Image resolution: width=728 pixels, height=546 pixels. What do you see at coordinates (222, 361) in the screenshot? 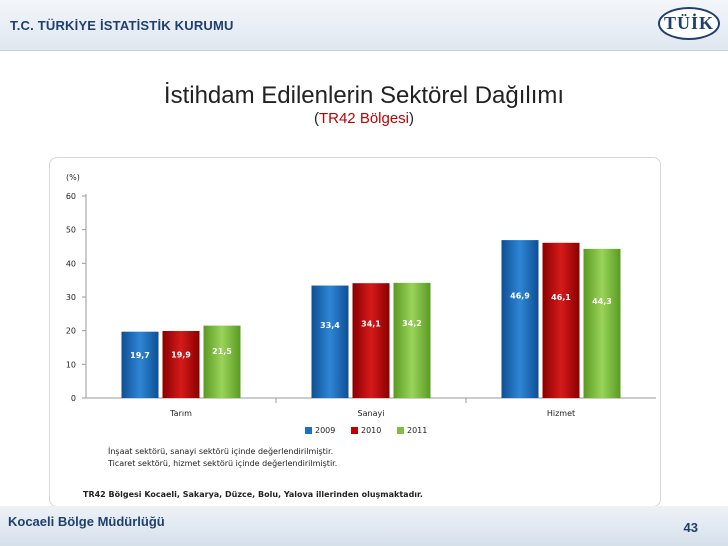
I see `bar-tarım-2011` at bounding box center [222, 361].